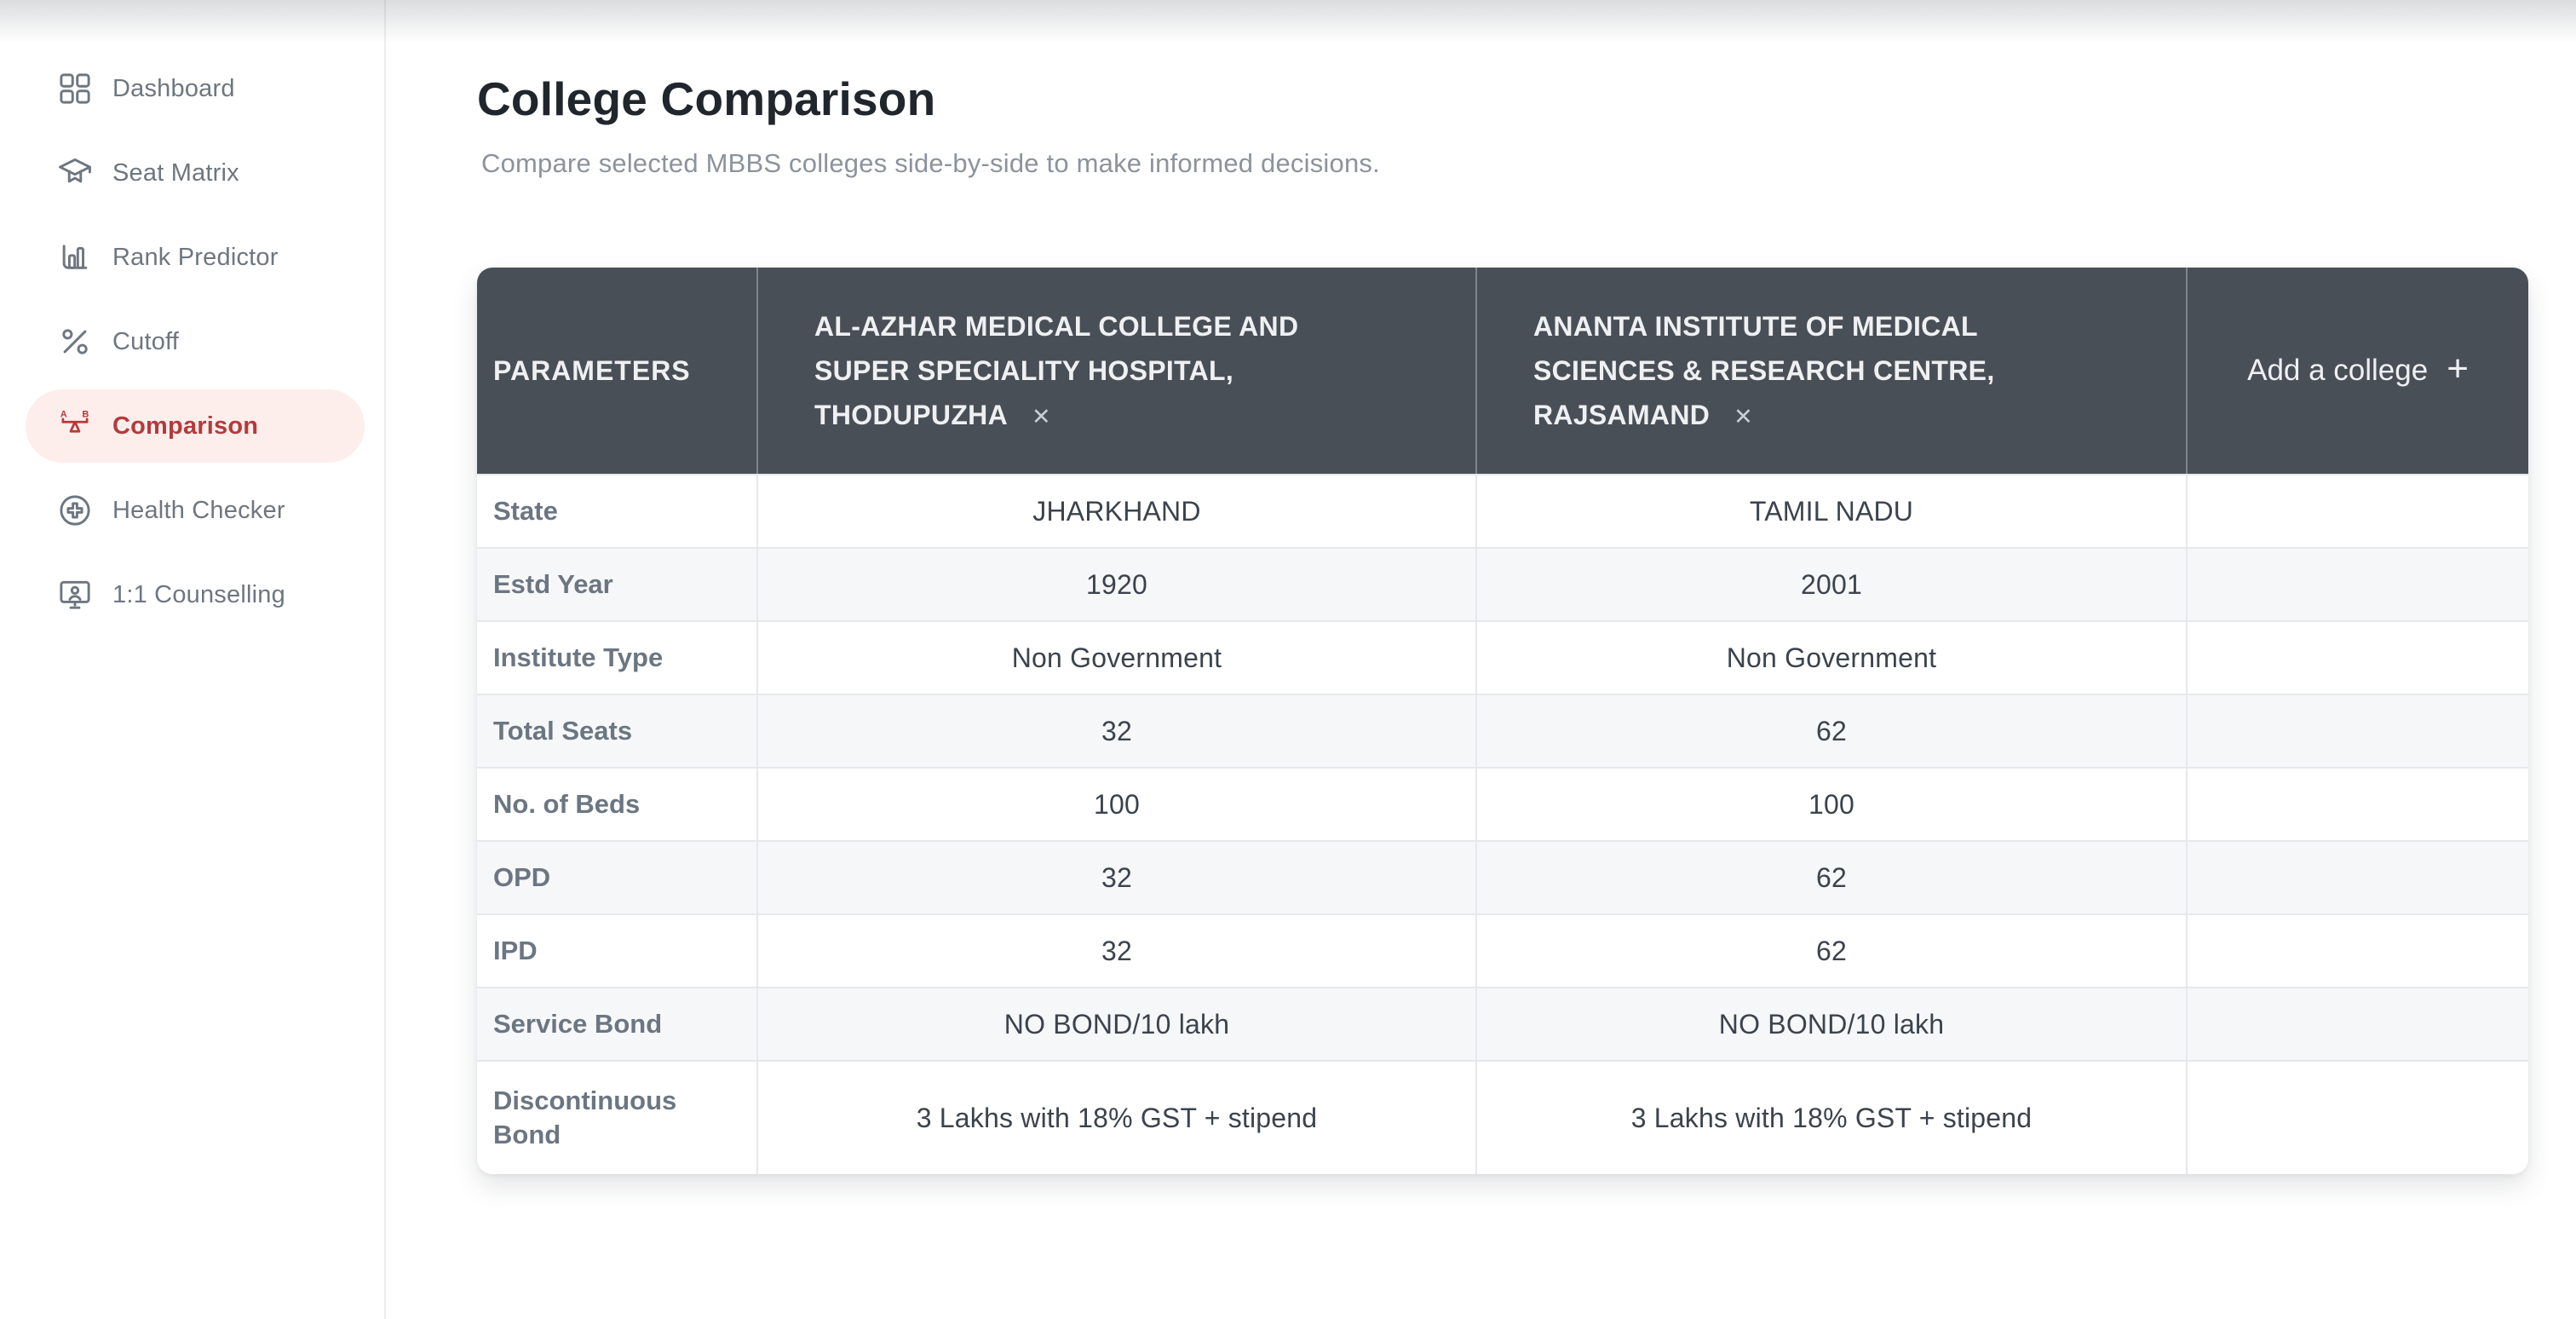 Image resolution: width=2576 pixels, height=1319 pixels. What do you see at coordinates (64, 415) in the screenshot?
I see `svg-text: A` at bounding box center [64, 415].